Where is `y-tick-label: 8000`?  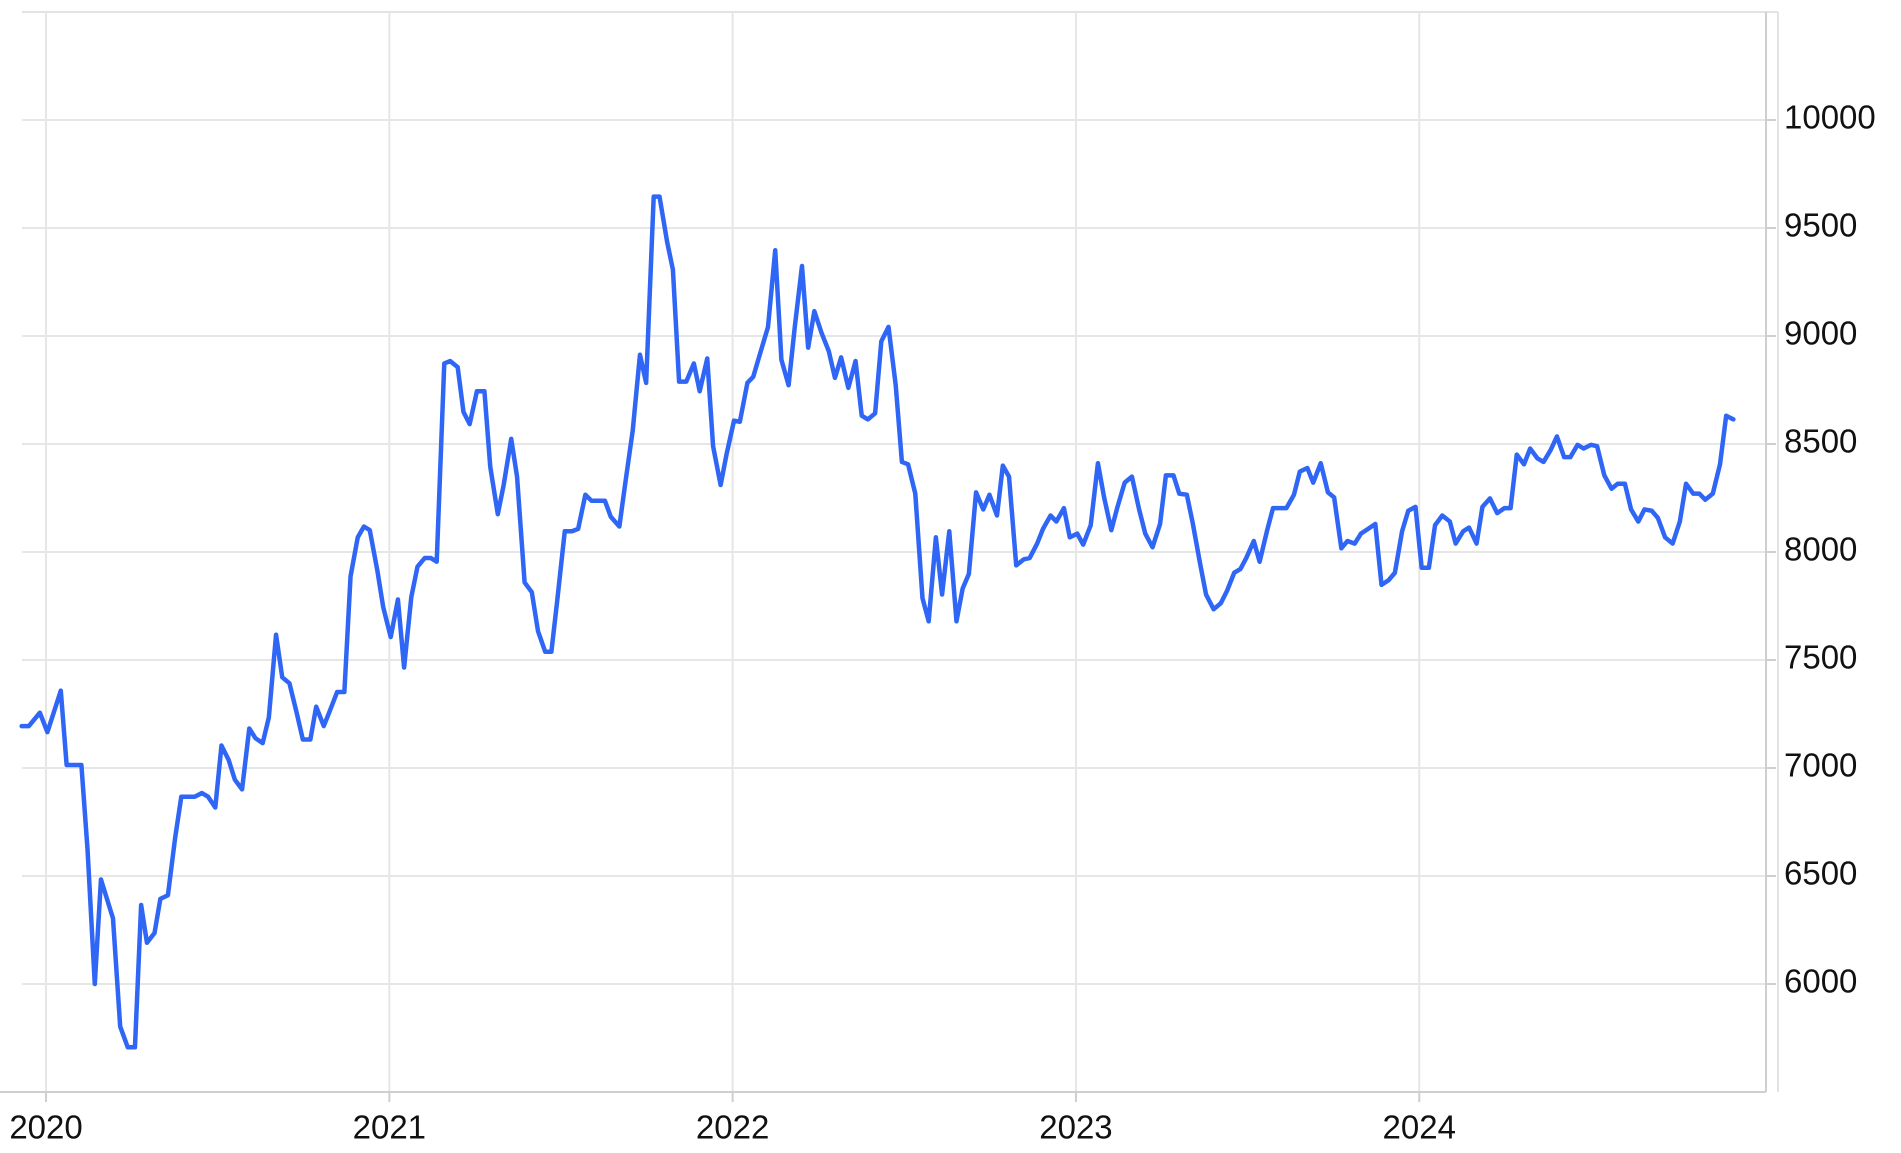
y-tick-label: 8000 is located at coordinates (1820, 549).